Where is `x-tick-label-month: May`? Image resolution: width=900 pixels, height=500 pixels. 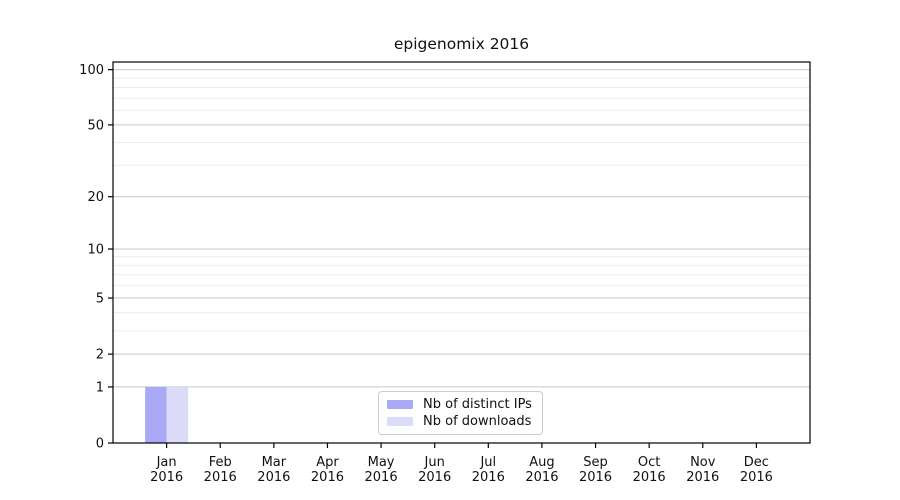
x-tick-label-month: May is located at coordinates (381, 462).